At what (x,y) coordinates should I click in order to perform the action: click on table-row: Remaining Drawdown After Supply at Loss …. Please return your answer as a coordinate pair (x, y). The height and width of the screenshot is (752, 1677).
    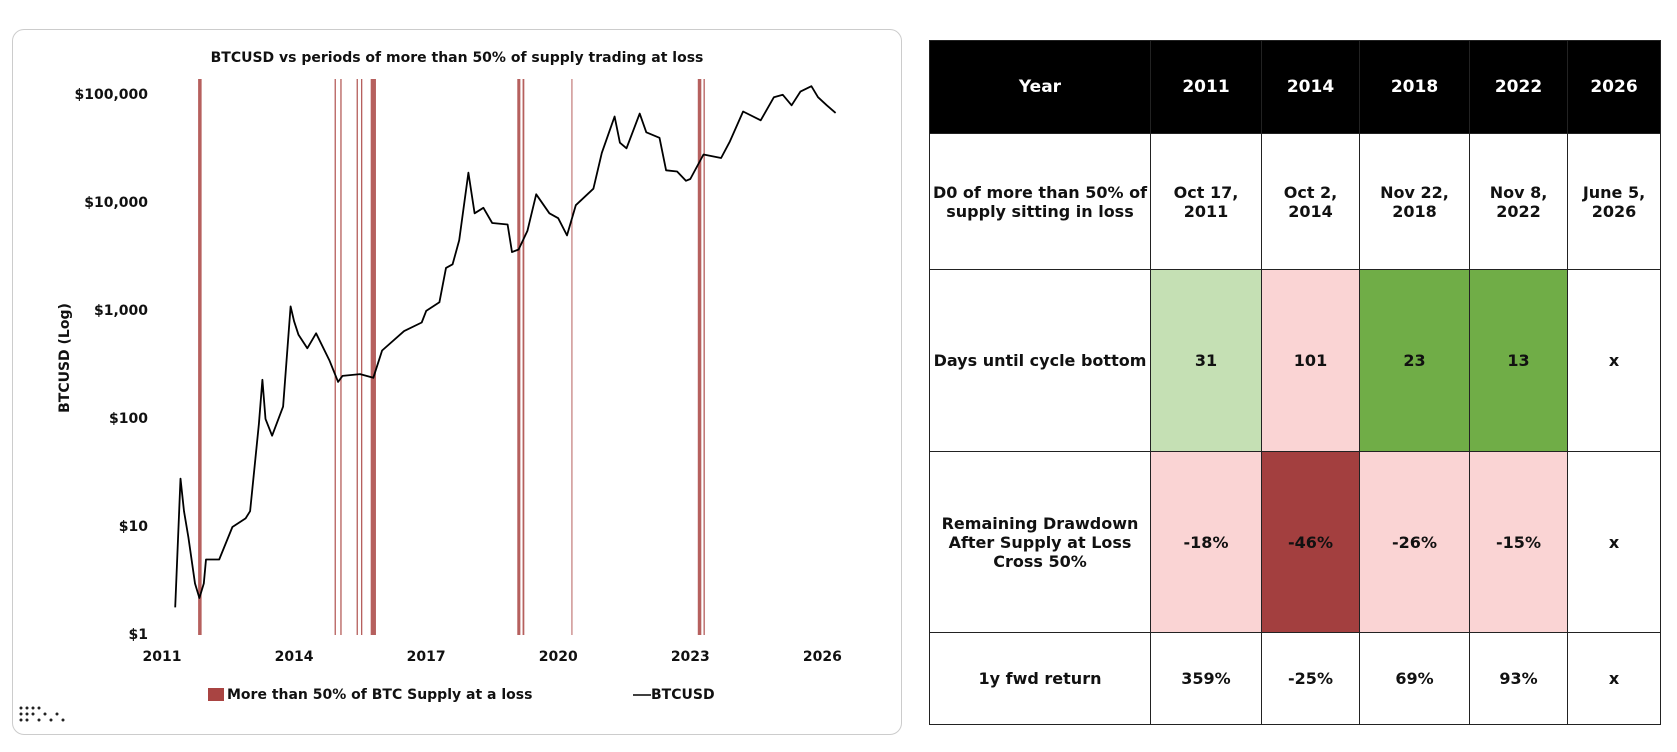
    Looking at the image, I should click on (1295, 542).